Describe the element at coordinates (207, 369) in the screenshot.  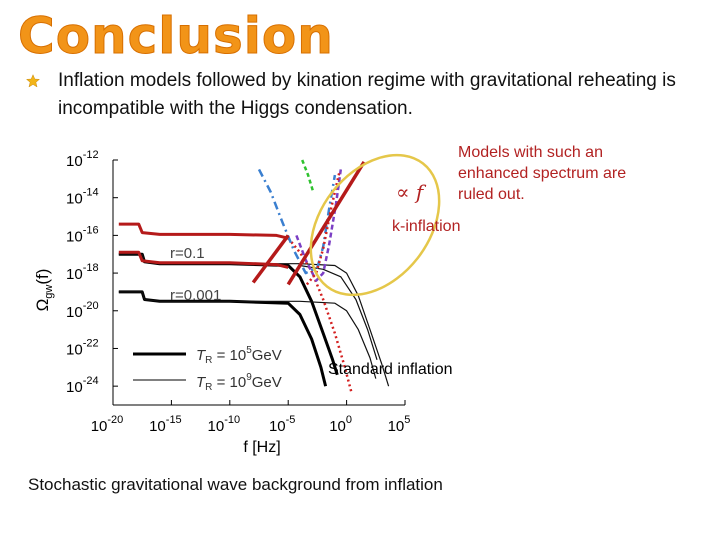
I see `legend: TR = 105GeV TR = 109GeV` at that location.